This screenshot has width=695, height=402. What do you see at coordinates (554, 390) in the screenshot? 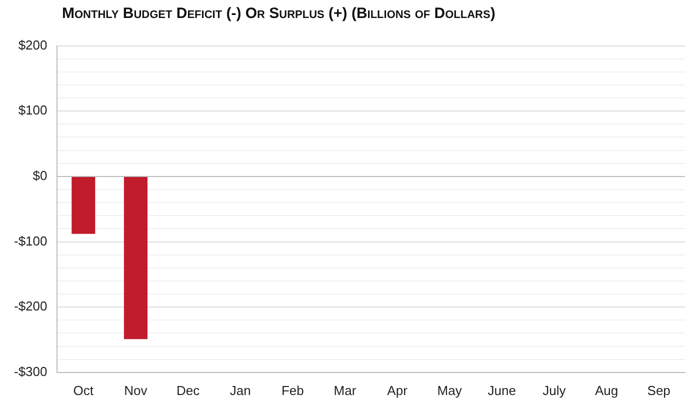
I see `x-tick-label: July` at bounding box center [554, 390].